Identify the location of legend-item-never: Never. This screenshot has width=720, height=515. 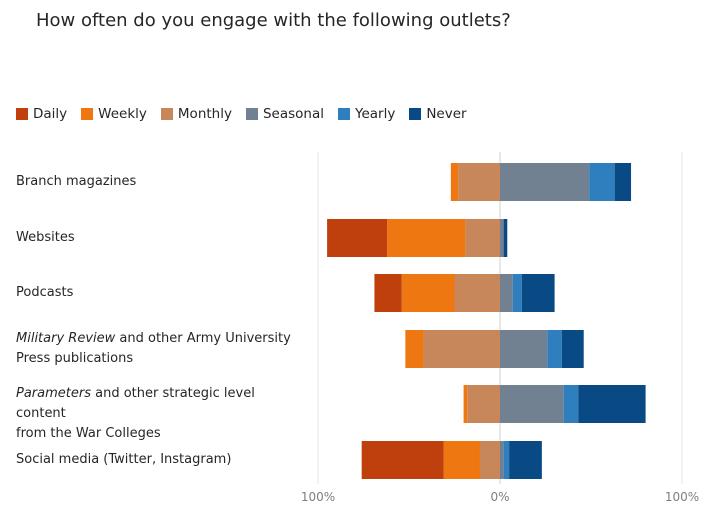
(438, 114).